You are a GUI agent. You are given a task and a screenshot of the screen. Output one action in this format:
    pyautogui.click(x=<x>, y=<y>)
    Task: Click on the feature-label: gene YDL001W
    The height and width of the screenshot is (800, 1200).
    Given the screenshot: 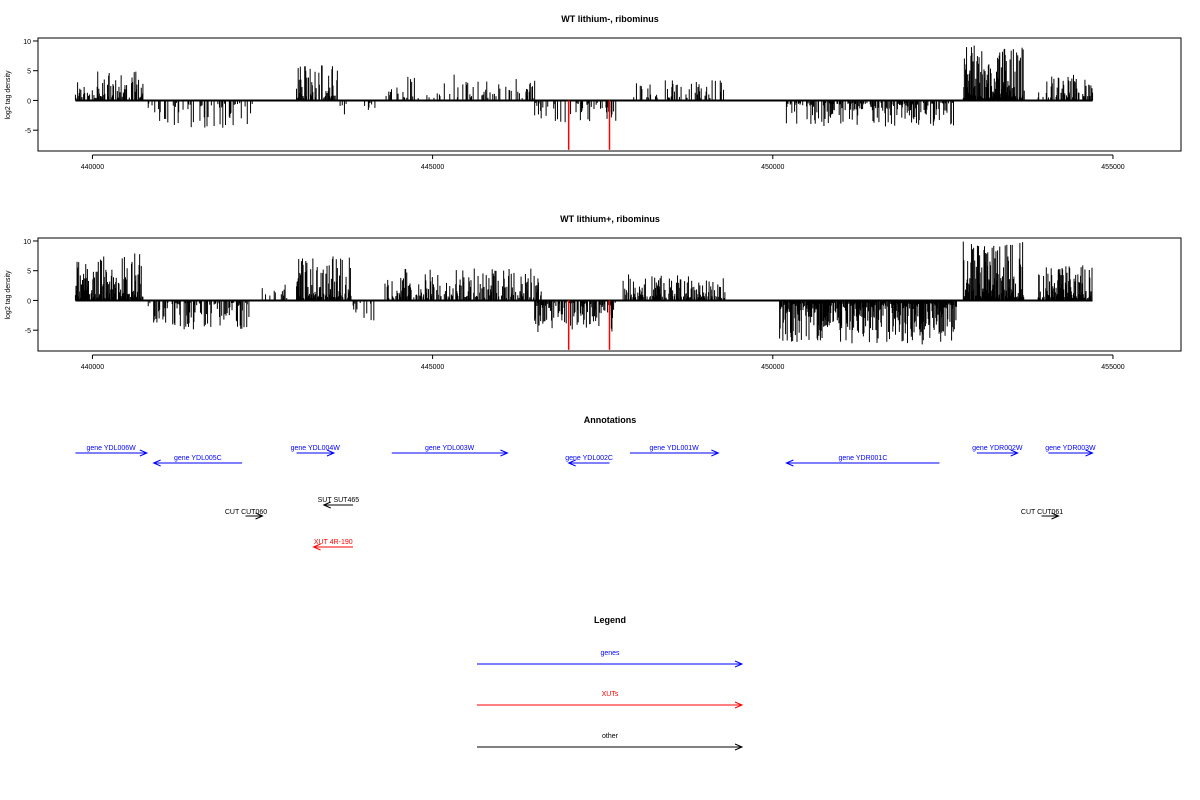 What is the action you would take?
    pyautogui.click(x=674, y=448)
    